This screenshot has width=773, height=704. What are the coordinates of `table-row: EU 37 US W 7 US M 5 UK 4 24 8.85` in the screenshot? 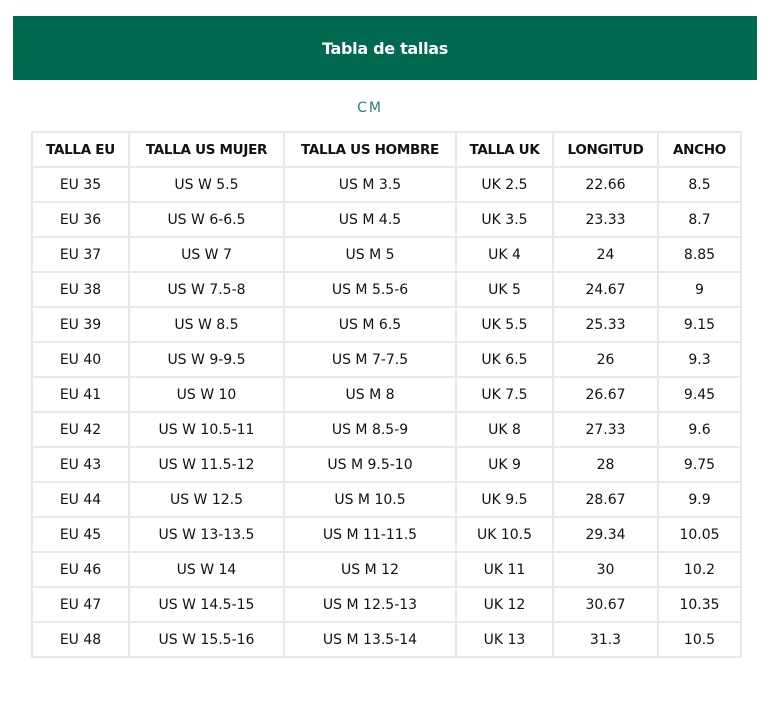 It's located at (386, 254).